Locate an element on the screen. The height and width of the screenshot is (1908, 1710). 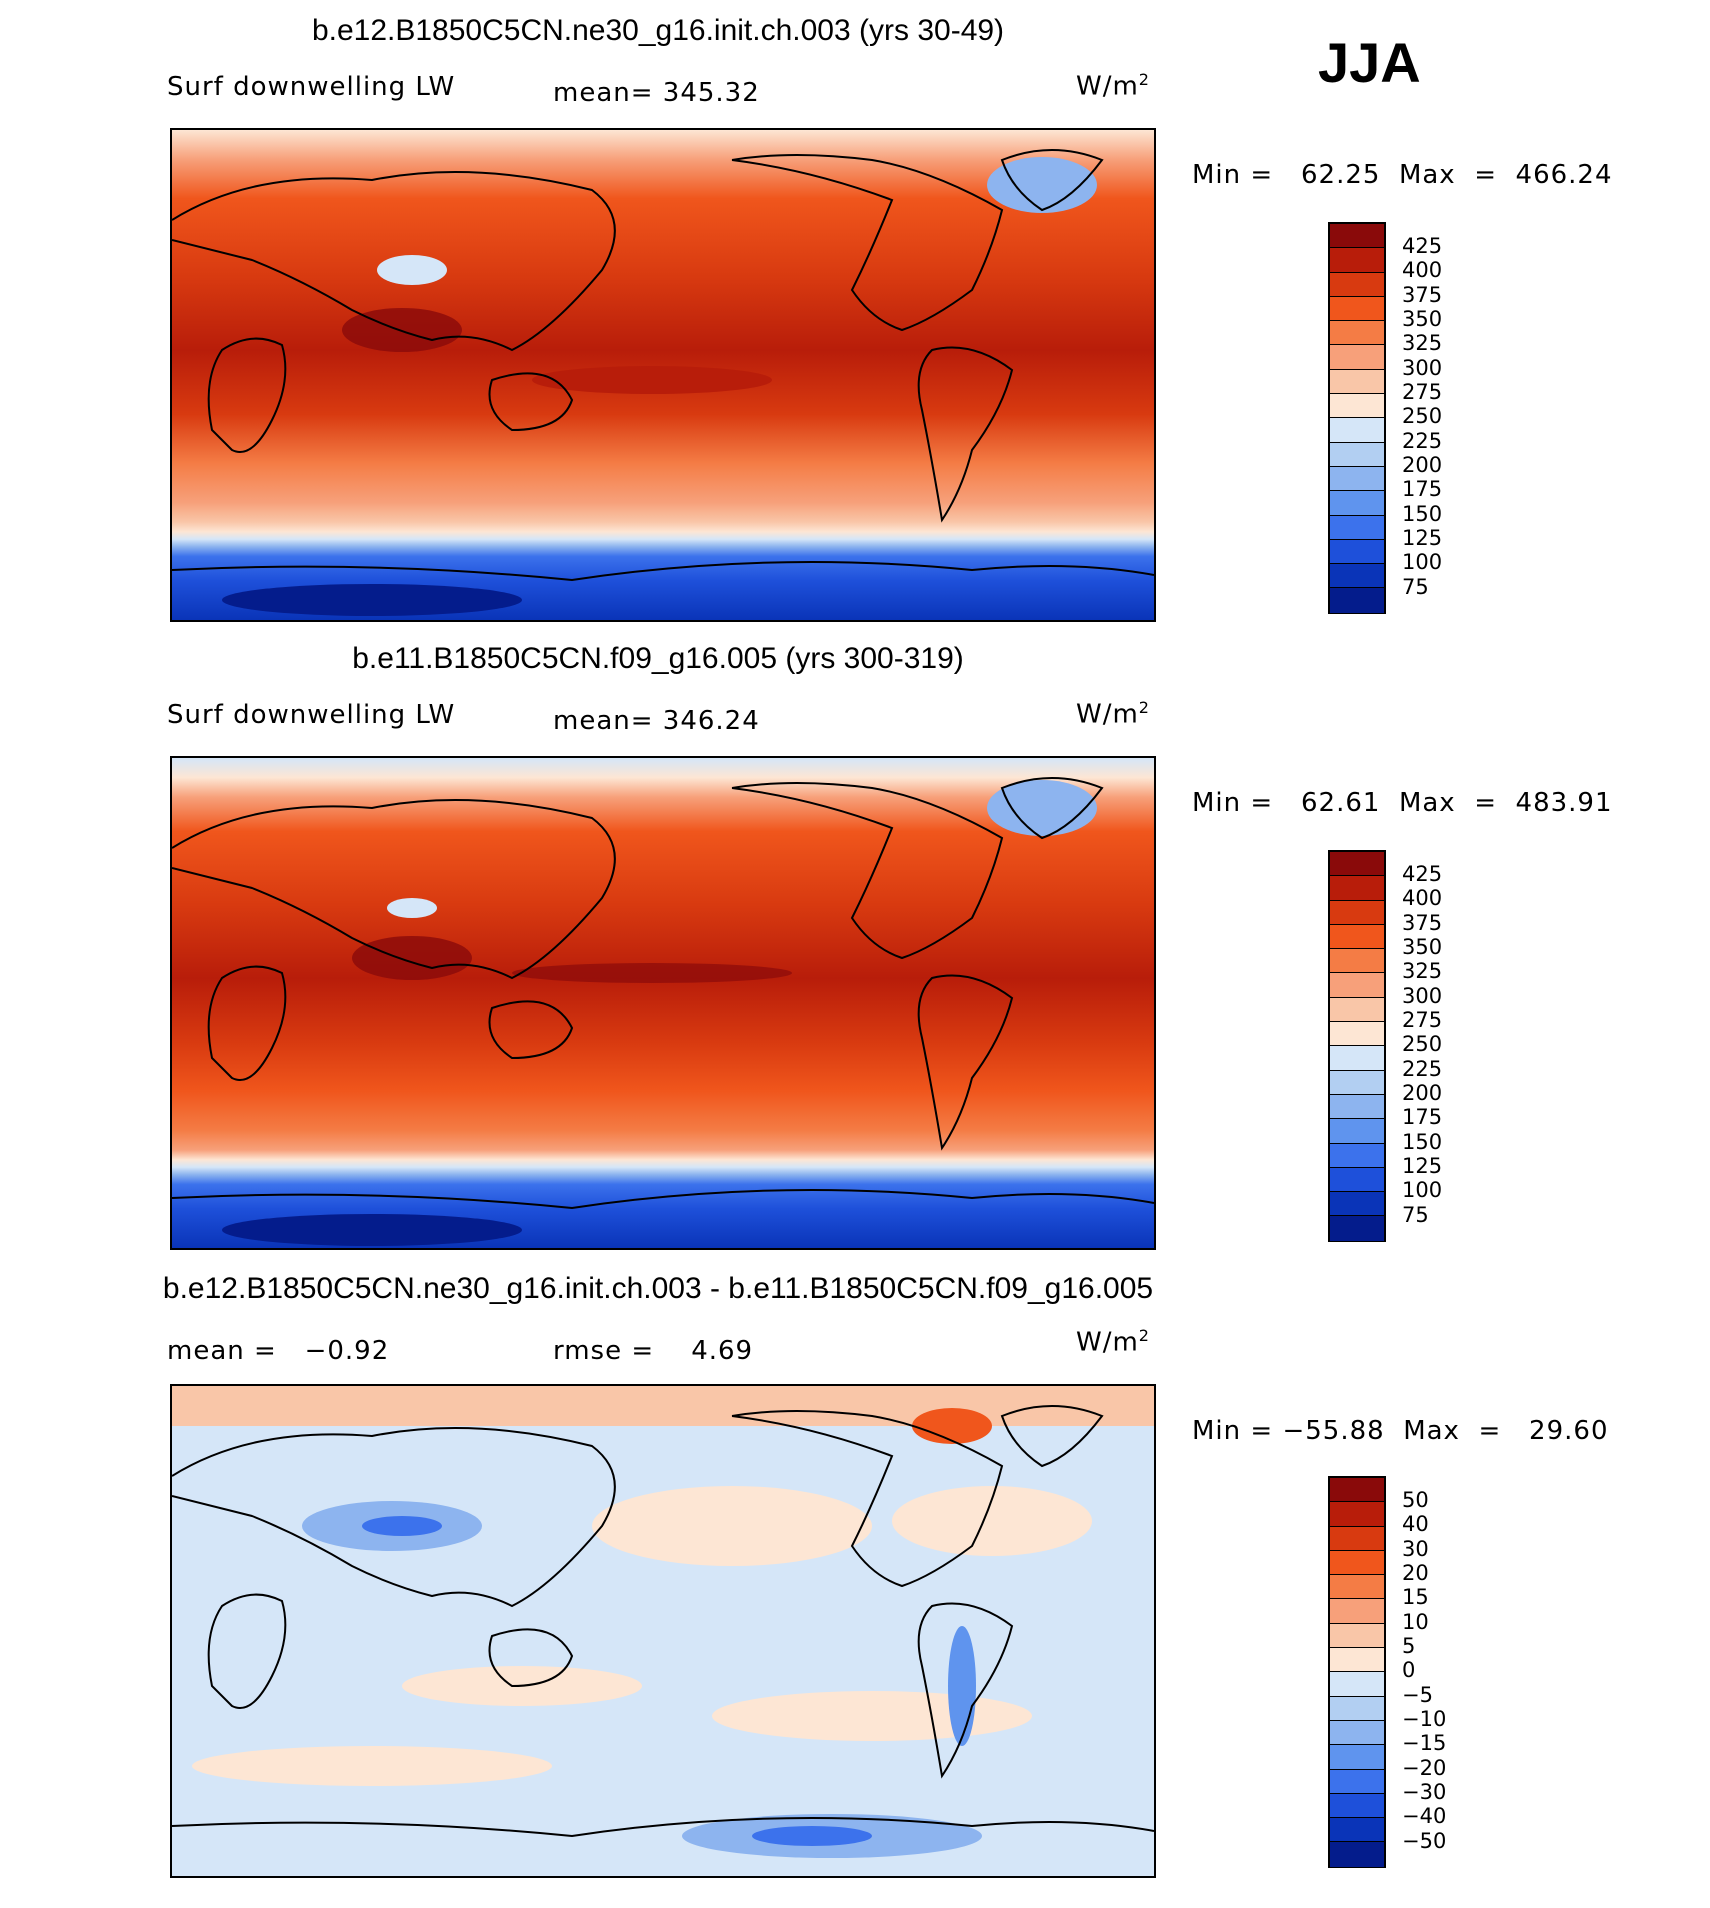
panel-1-colorbar is located at coordinates (1357, 418).